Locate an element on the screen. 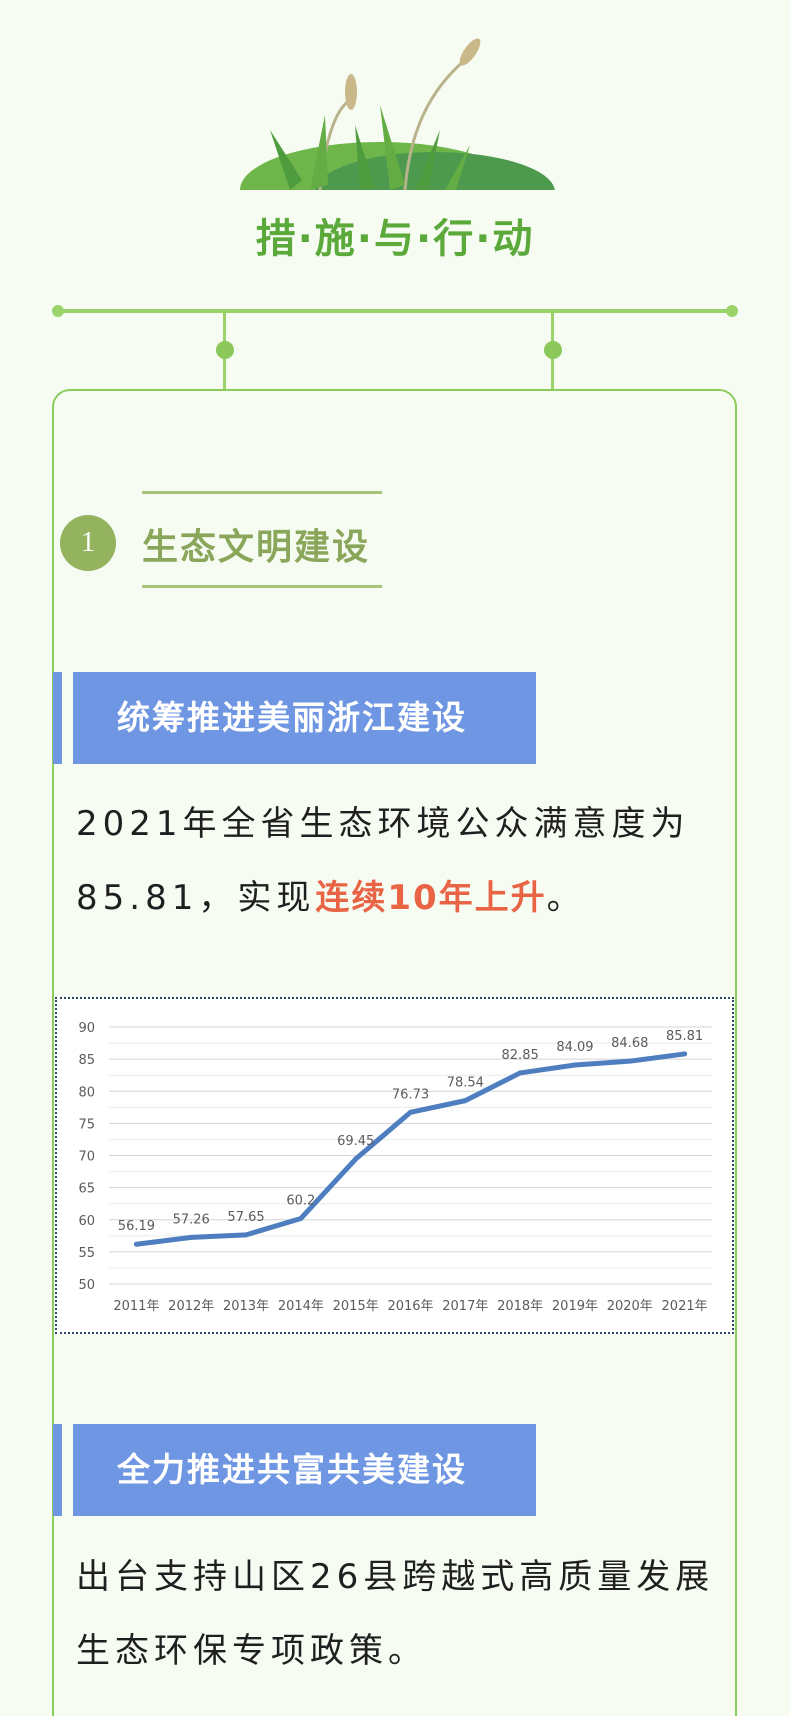 This screenshot has height=1716, width=790. chart-xtick-label: 2015年 is located at coordinates (356, 1306).